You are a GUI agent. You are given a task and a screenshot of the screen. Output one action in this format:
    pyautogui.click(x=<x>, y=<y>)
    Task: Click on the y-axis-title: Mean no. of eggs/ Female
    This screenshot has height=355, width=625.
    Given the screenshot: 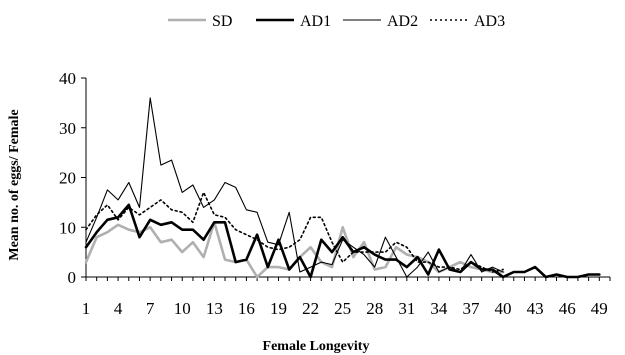 What is the action you would take?
    pyautogui.click(x=14, y=184)
    